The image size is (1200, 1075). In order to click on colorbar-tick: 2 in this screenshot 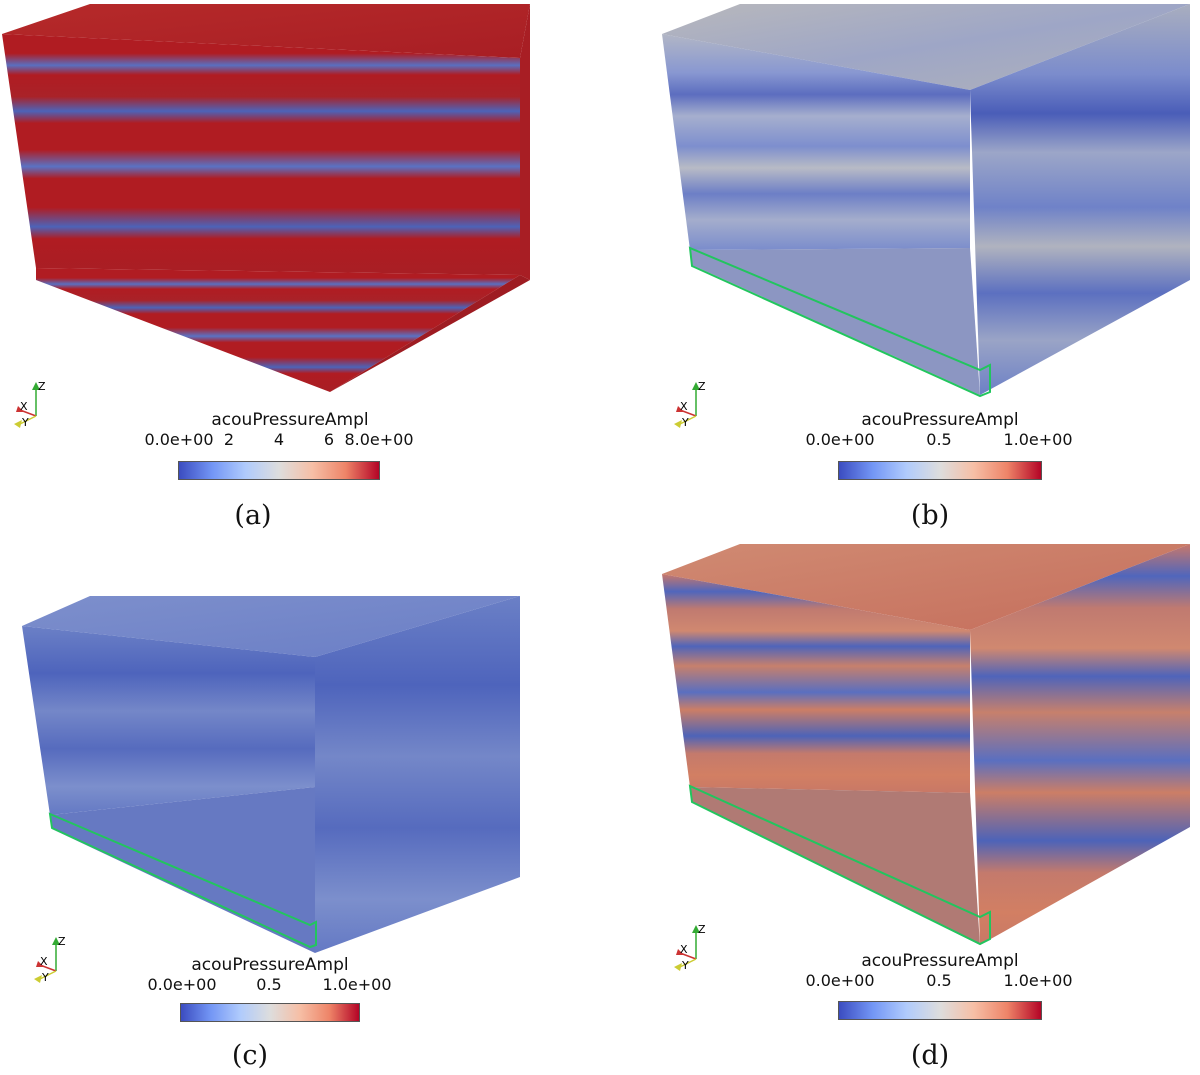, I will do `click(229, 439)`.